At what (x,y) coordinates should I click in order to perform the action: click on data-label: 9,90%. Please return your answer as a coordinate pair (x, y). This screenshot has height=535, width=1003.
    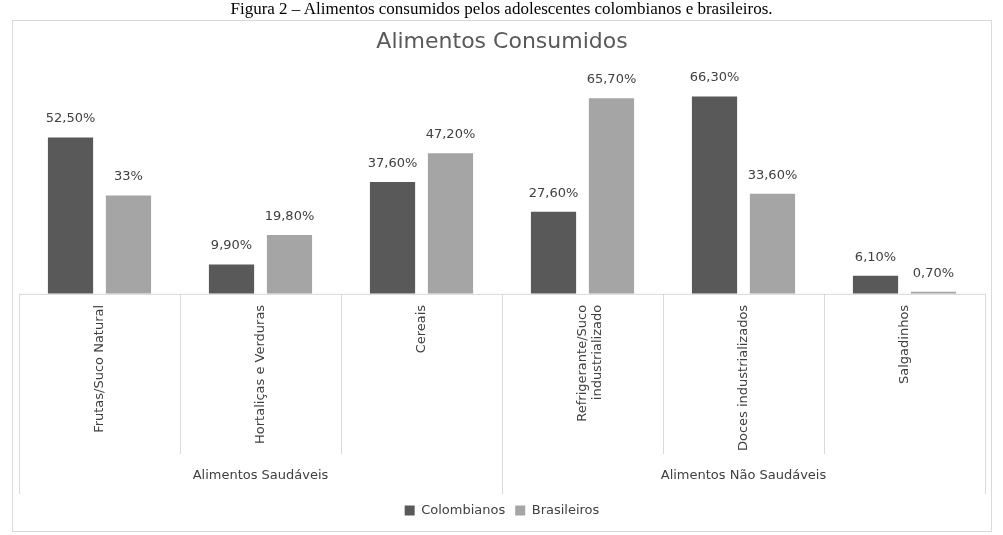
    Looking at the image, I should click on (231, 245).